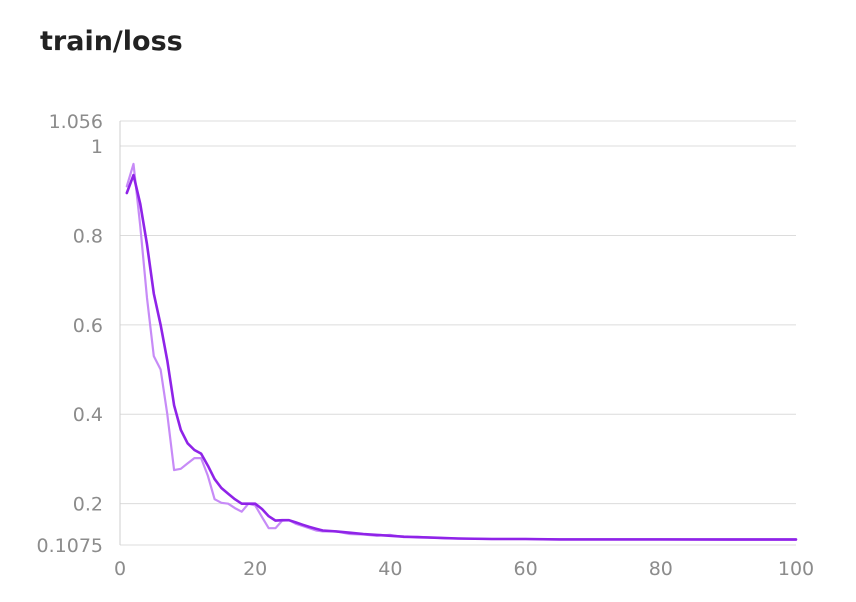  Describe the element at coordinates (88, 236) in the screenshot. I see `y-tick-label: 0.8` at that location.